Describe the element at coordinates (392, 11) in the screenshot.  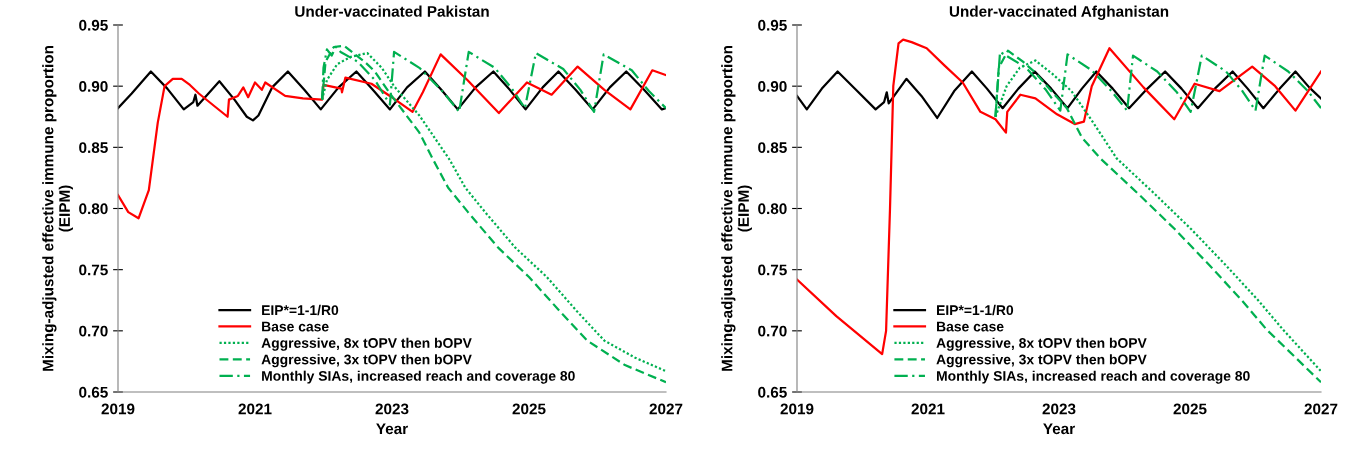
I see `chart-title: Under-vaccinated Pakistan` at that location.